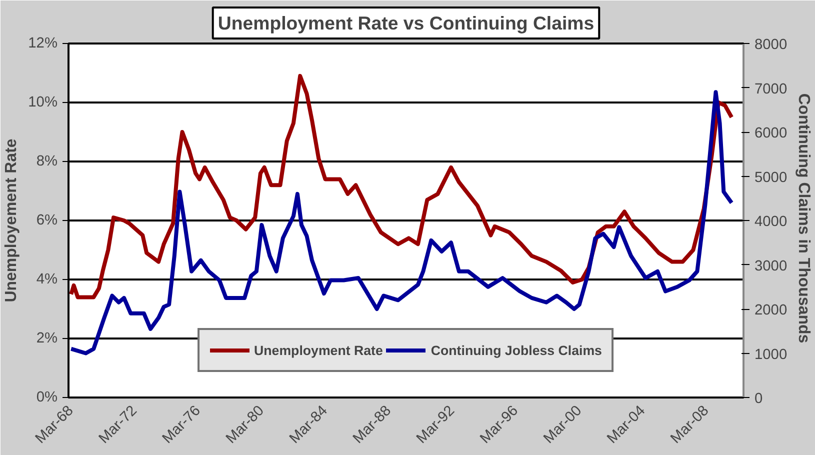 This screenshot has height=455, width=815. What do you see at coordinates (516, 350) in the screenshot?
I see `legend-label: Continuing Jobless Claims` at bounding box center [516, 350].